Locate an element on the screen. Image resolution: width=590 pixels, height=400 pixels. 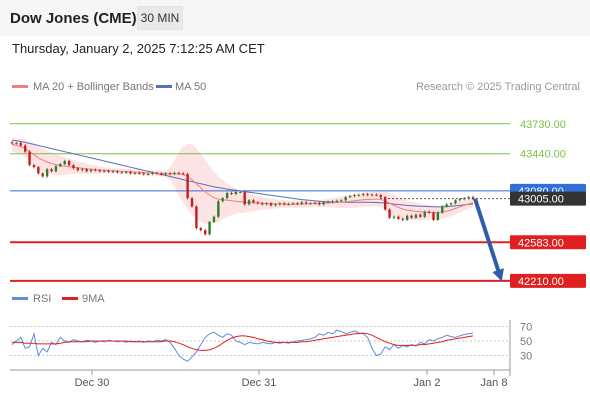
forecast-arrow is located at coordinates (488, 240).